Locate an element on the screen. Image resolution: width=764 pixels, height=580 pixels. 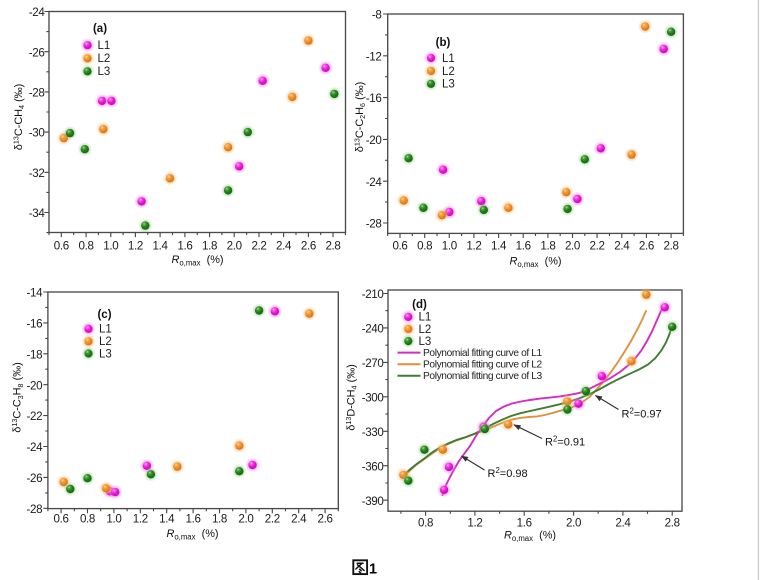
svg-text: Polynomial fitting curve of L2 is located at coordinates (483, 365).